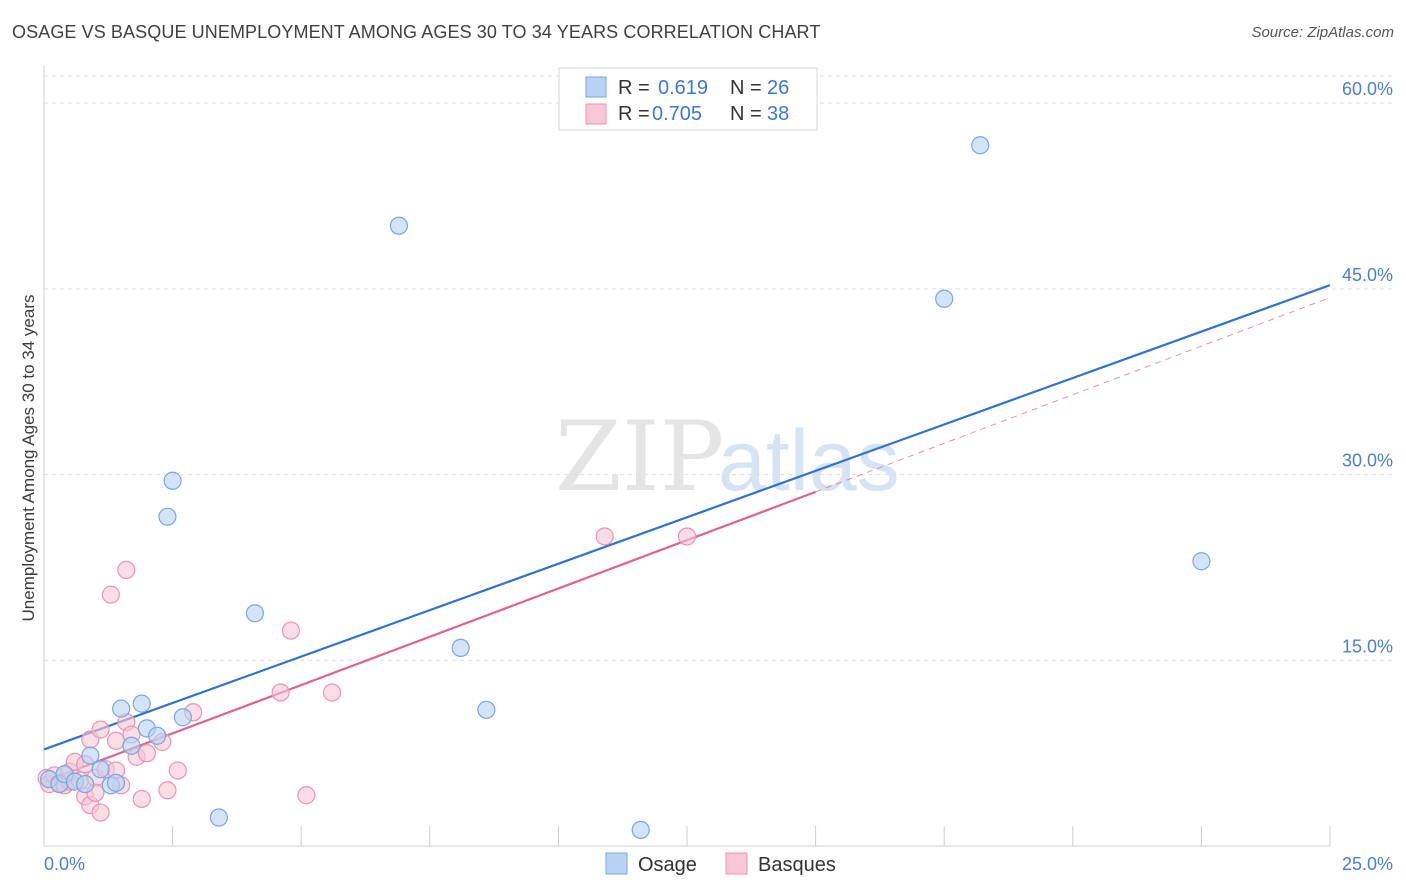 The width and height of the screenshot is (1406, 892). What do you see at coordinates (634, 114) in the screenshot?
I see `legend-r-label-basques: R =` at bounding box center [634, 114].